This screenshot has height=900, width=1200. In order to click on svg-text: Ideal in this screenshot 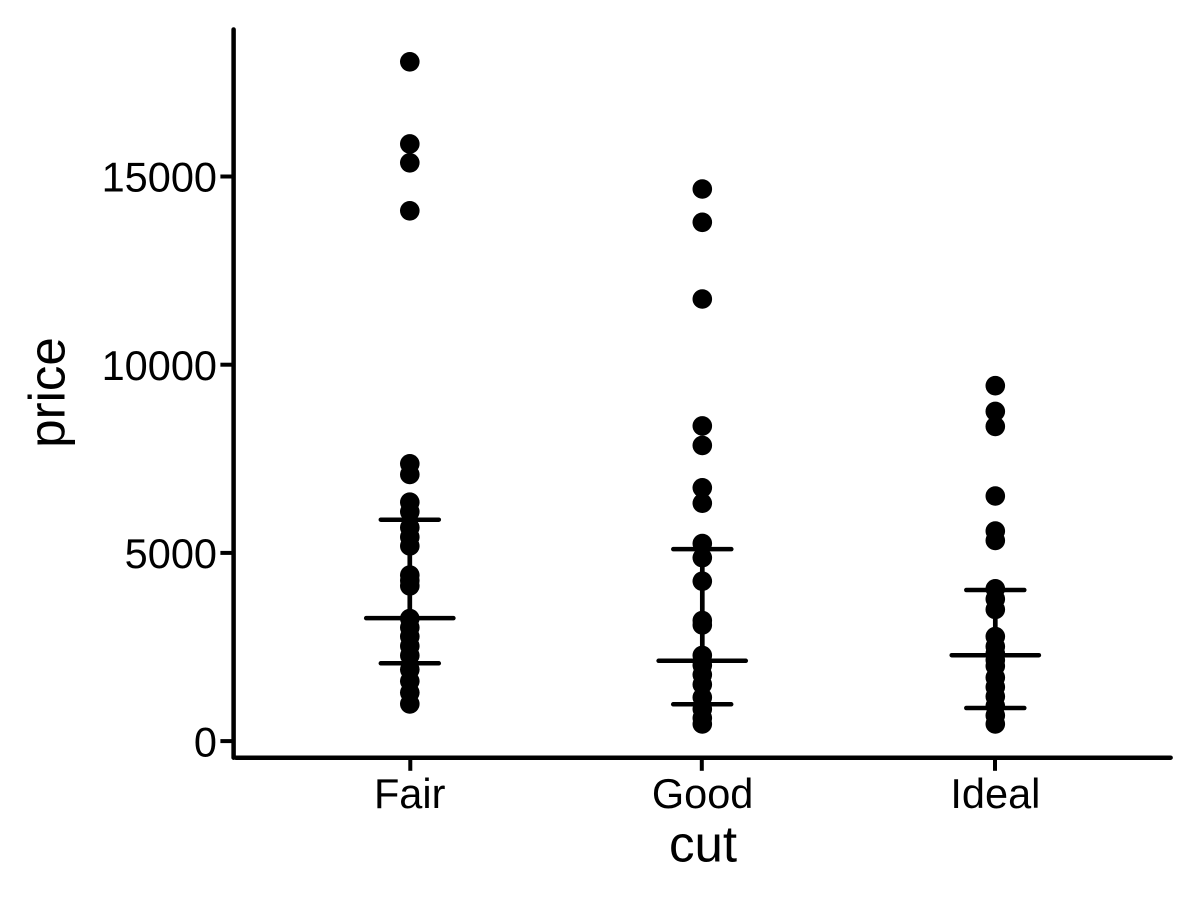, I will do `click(995, 793)`.